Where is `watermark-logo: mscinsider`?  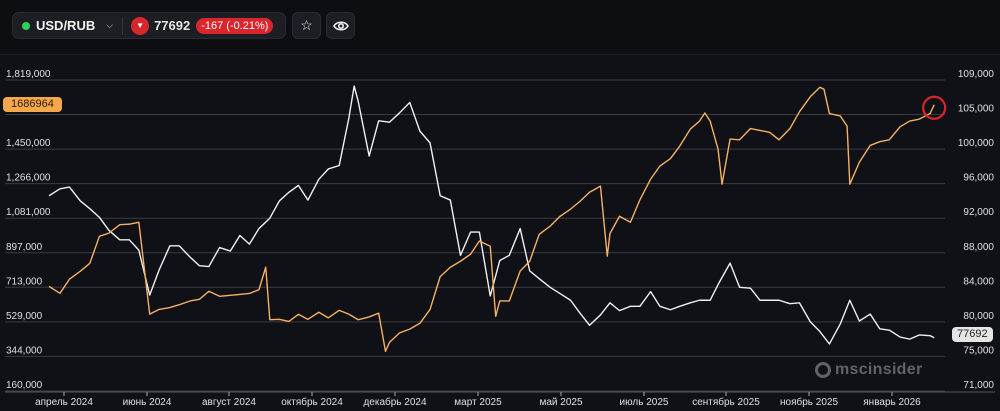
watermark-logo: mscinsider is located at coordinates (868, 370).